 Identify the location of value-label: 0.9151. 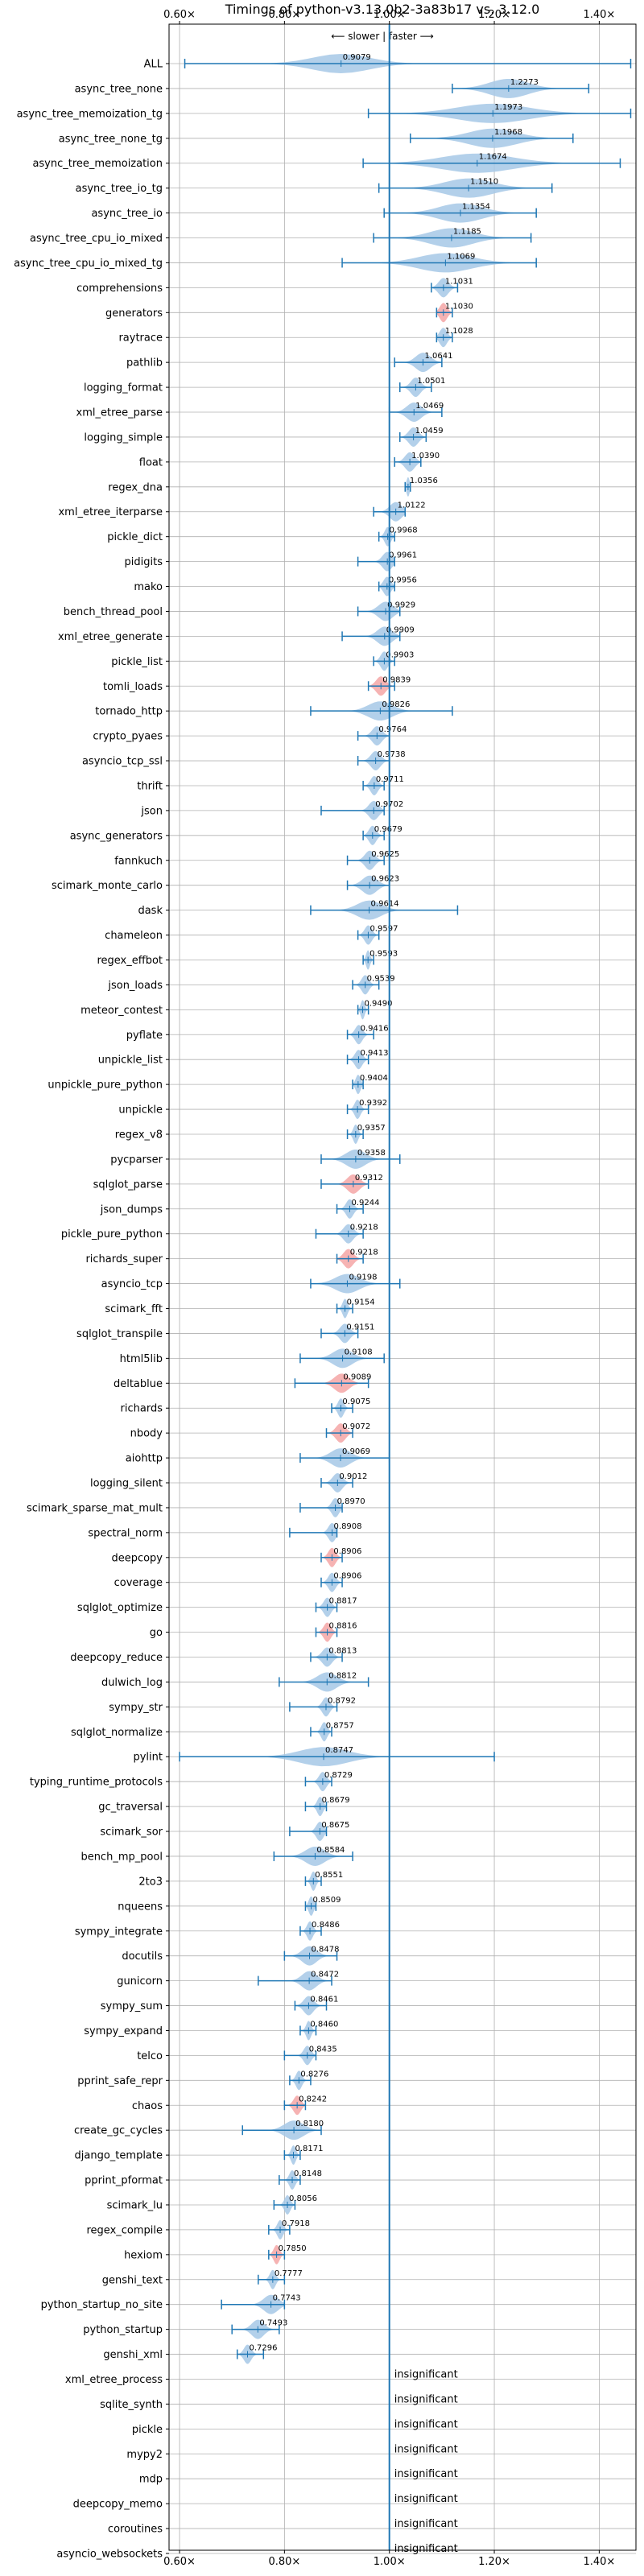
(360, 1327).